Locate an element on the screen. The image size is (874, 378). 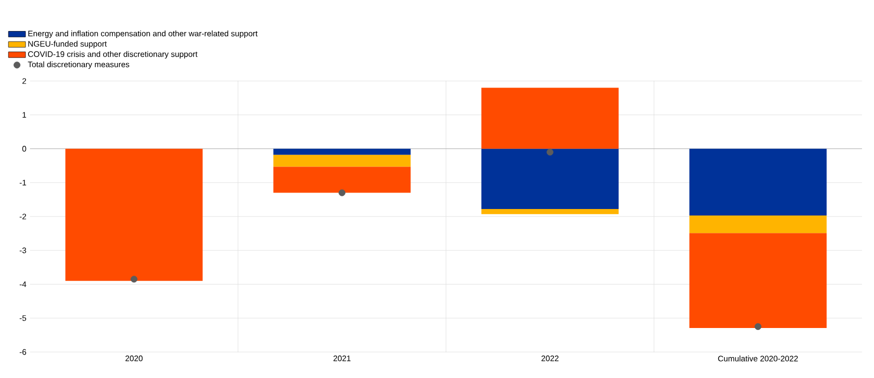
x-tick-label: Cumulative 2020-2022 is located at coordinates (758, 359).